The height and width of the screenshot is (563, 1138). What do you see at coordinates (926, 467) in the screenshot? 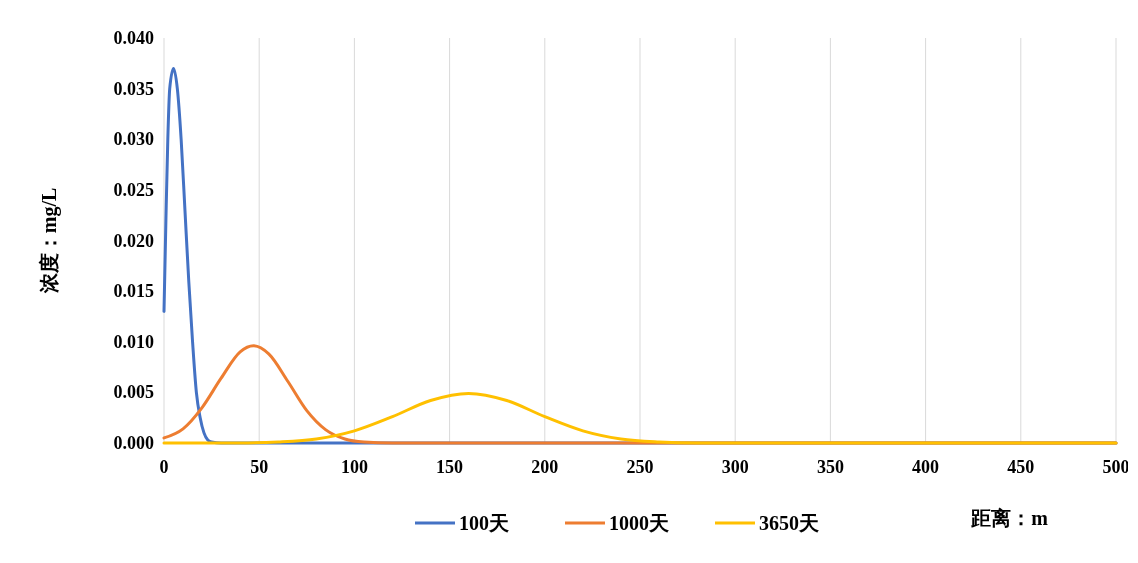
I see `x-tick-label: 400` at bounding box center [926, 467].